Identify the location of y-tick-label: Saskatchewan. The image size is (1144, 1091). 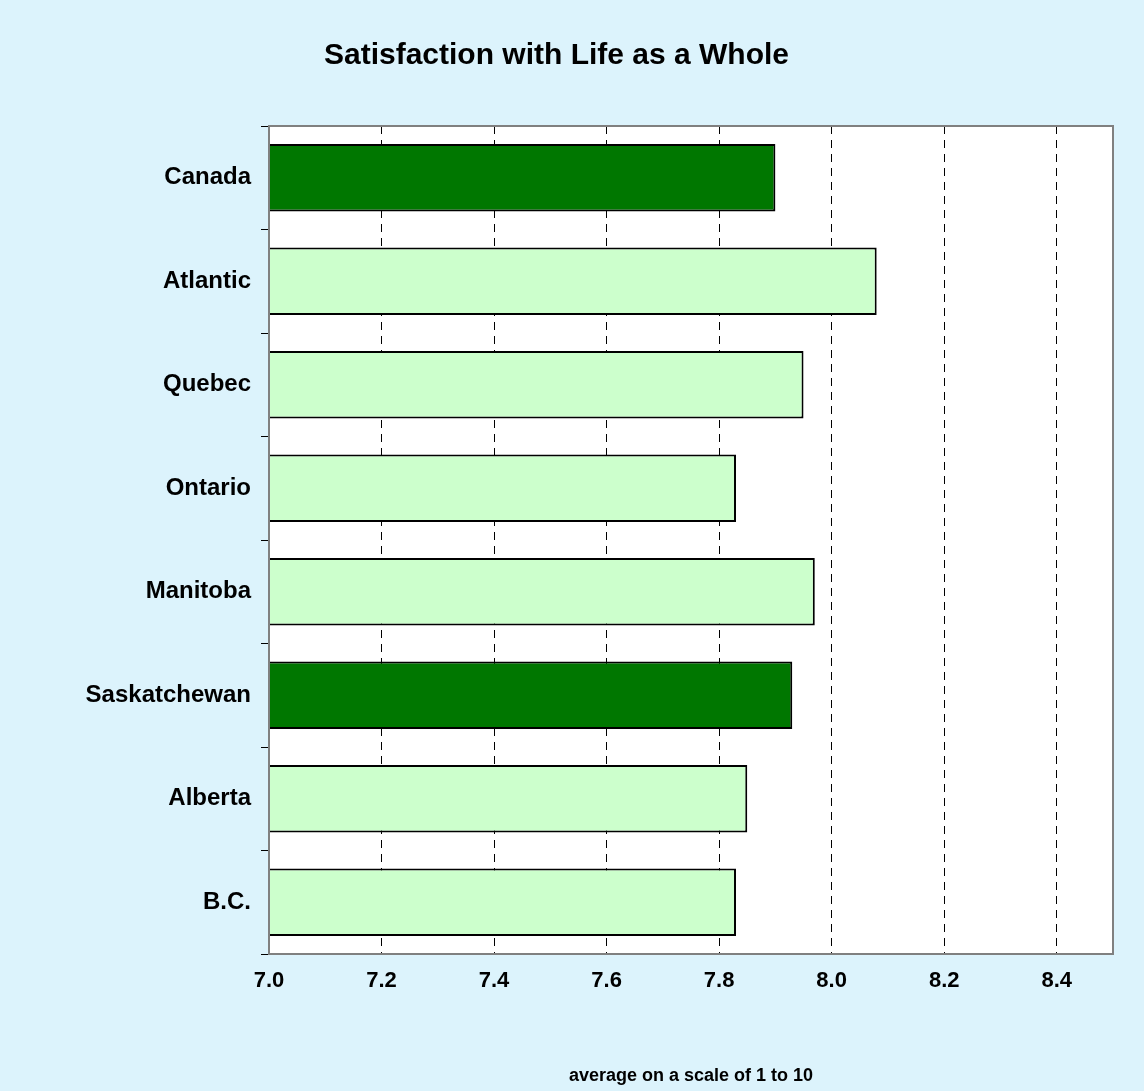
(168, 693).